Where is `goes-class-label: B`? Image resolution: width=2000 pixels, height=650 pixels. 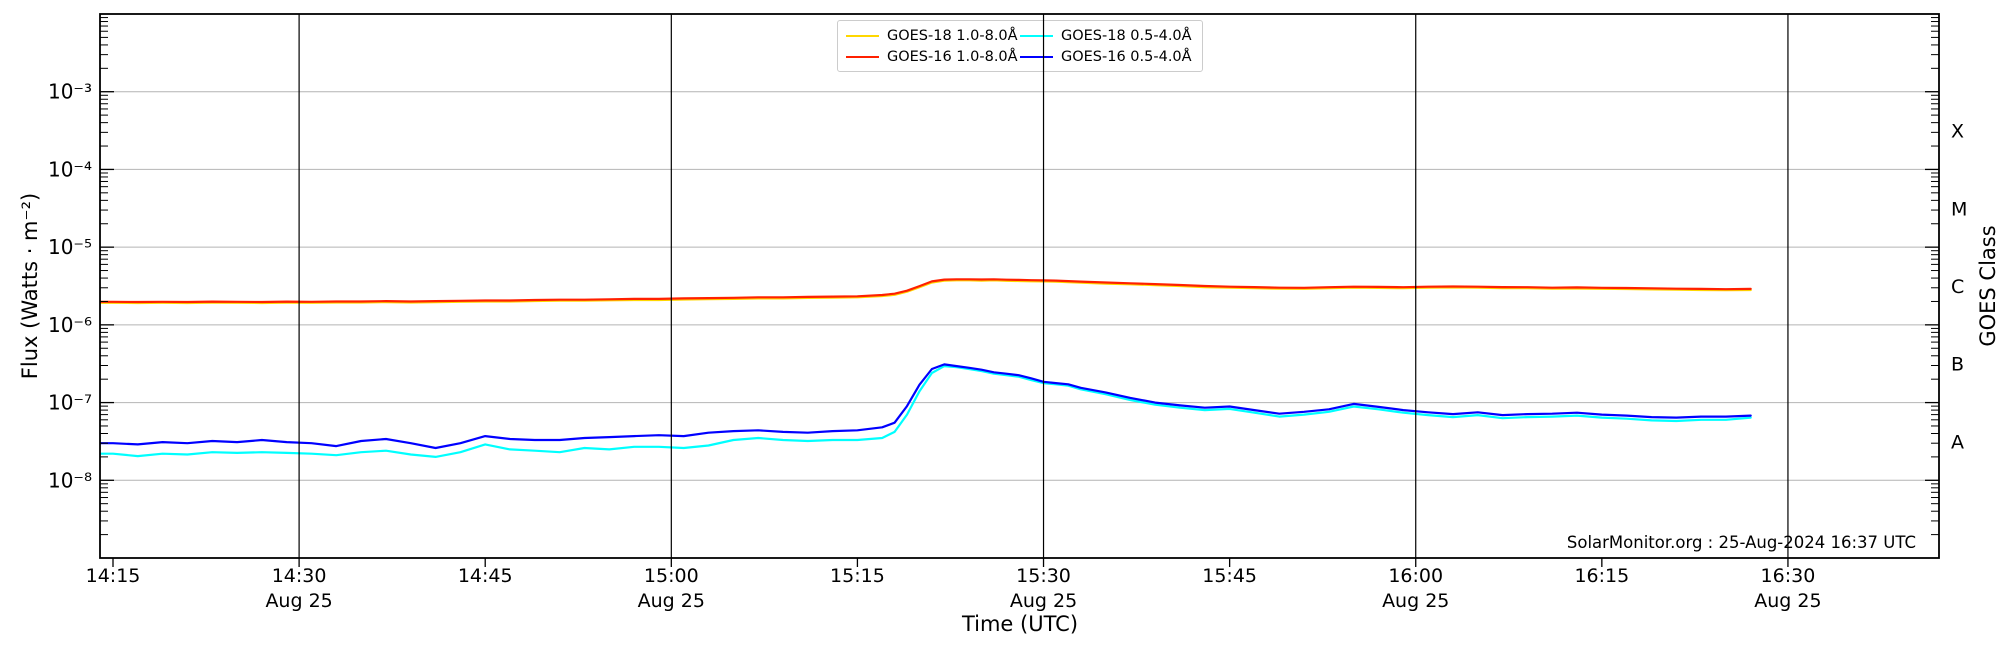 goes-class-label: B is located at coordinates (1957, 365).